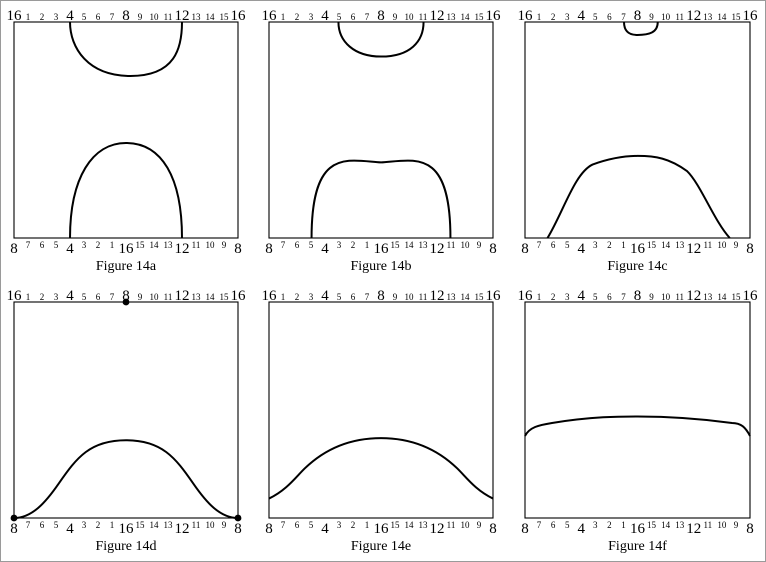 This screenshot has width=766, height=562. Describe the element at coordinates (125, 546) in the screenshot. I see `figure-caption: Figure 14d` at that location.